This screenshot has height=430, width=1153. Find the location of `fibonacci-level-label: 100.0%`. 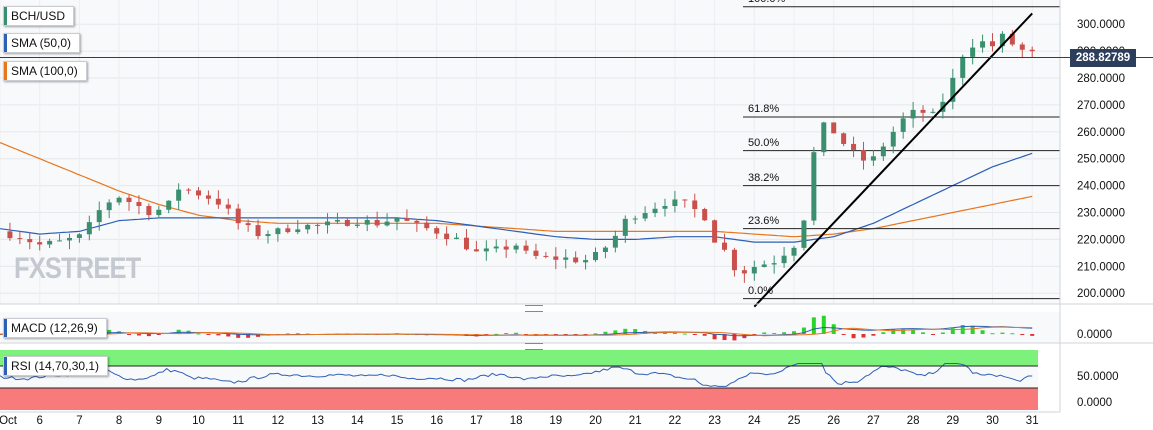

fibonacci-level-label: 100.0% is located at coordinates (766, 2).